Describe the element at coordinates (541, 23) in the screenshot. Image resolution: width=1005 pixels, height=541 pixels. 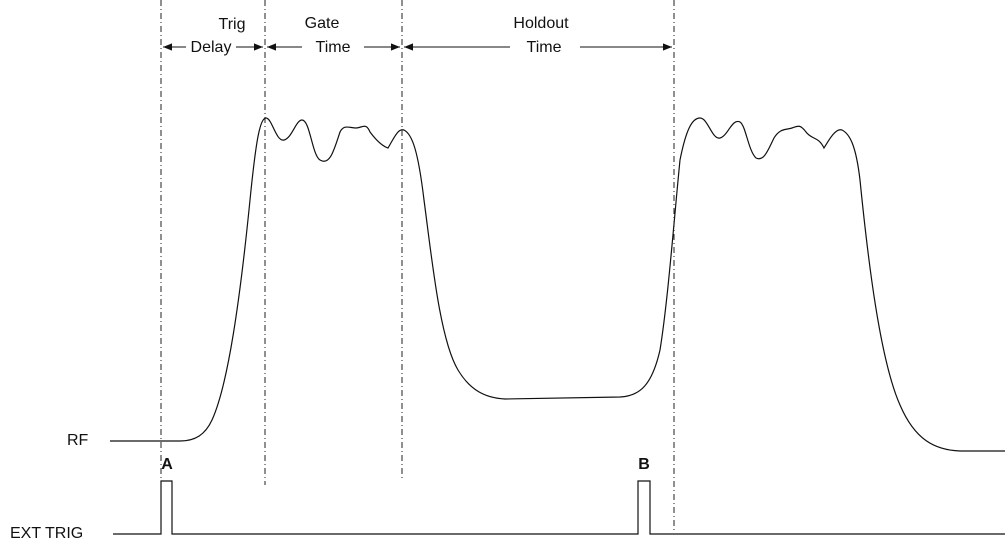
I see `interval-label: Holdout` at that location.